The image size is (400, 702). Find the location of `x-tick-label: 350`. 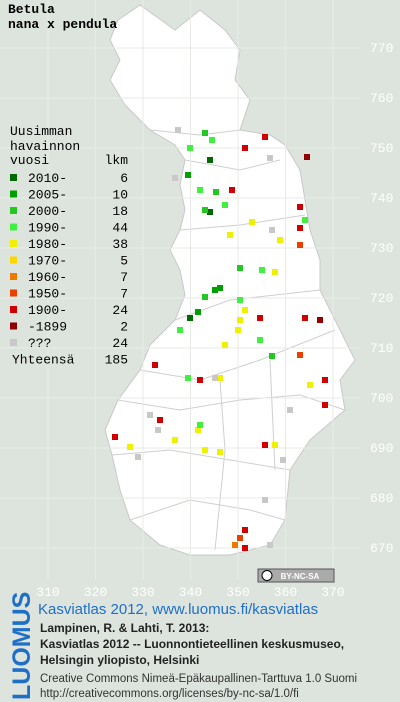

x-tick-label: 350 is located at coordinates (237, 592).